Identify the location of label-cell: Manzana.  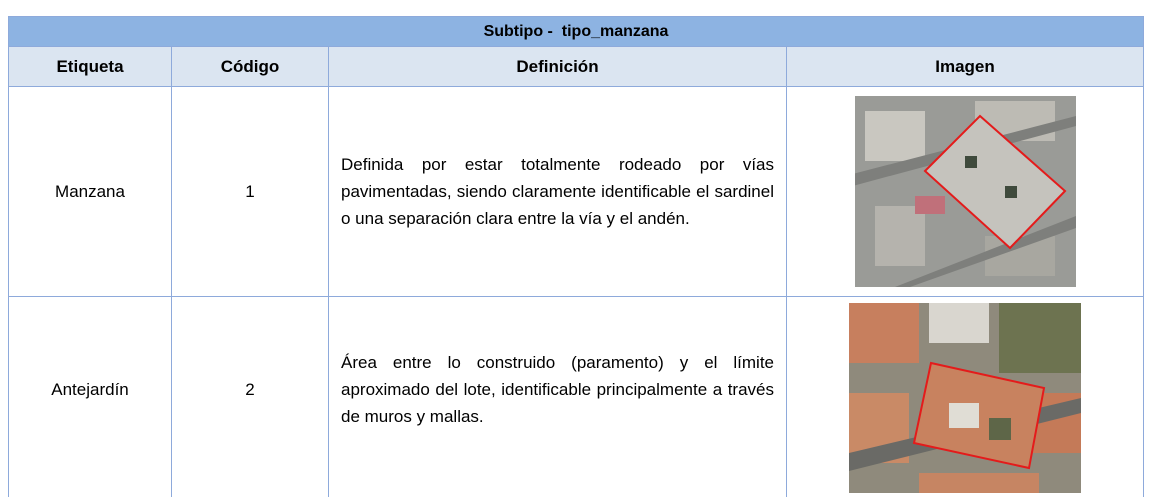
(90, 191).